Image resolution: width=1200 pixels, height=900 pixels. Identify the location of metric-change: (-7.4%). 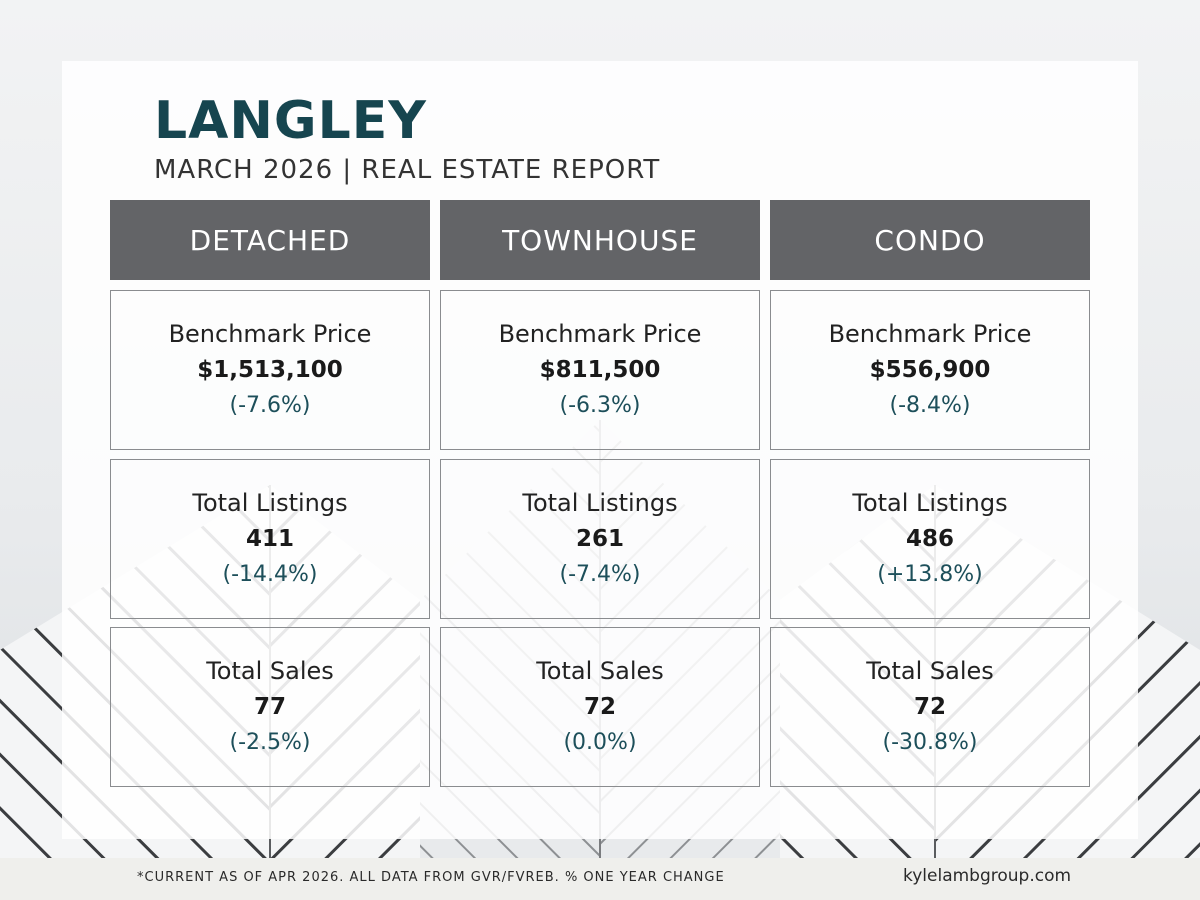
(600, 574).